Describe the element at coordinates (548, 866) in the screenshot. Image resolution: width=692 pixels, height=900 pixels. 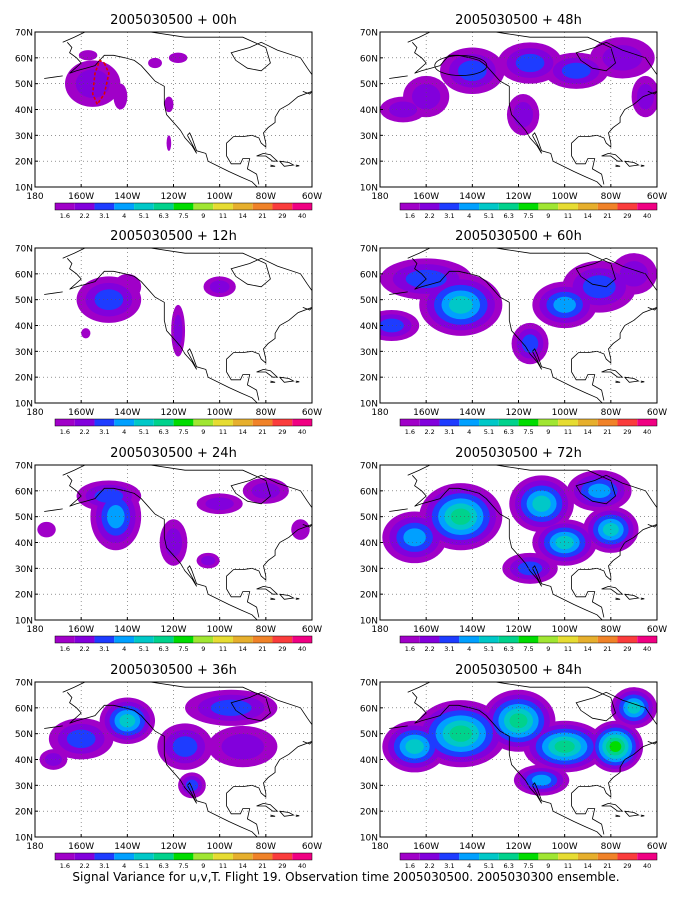
I see `colorbar-label: 9` at that location.